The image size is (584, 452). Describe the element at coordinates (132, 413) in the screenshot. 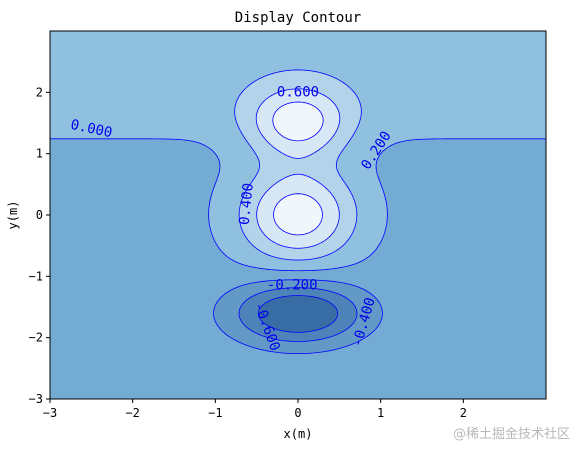

I see `x-tick-label: −2` at that location.